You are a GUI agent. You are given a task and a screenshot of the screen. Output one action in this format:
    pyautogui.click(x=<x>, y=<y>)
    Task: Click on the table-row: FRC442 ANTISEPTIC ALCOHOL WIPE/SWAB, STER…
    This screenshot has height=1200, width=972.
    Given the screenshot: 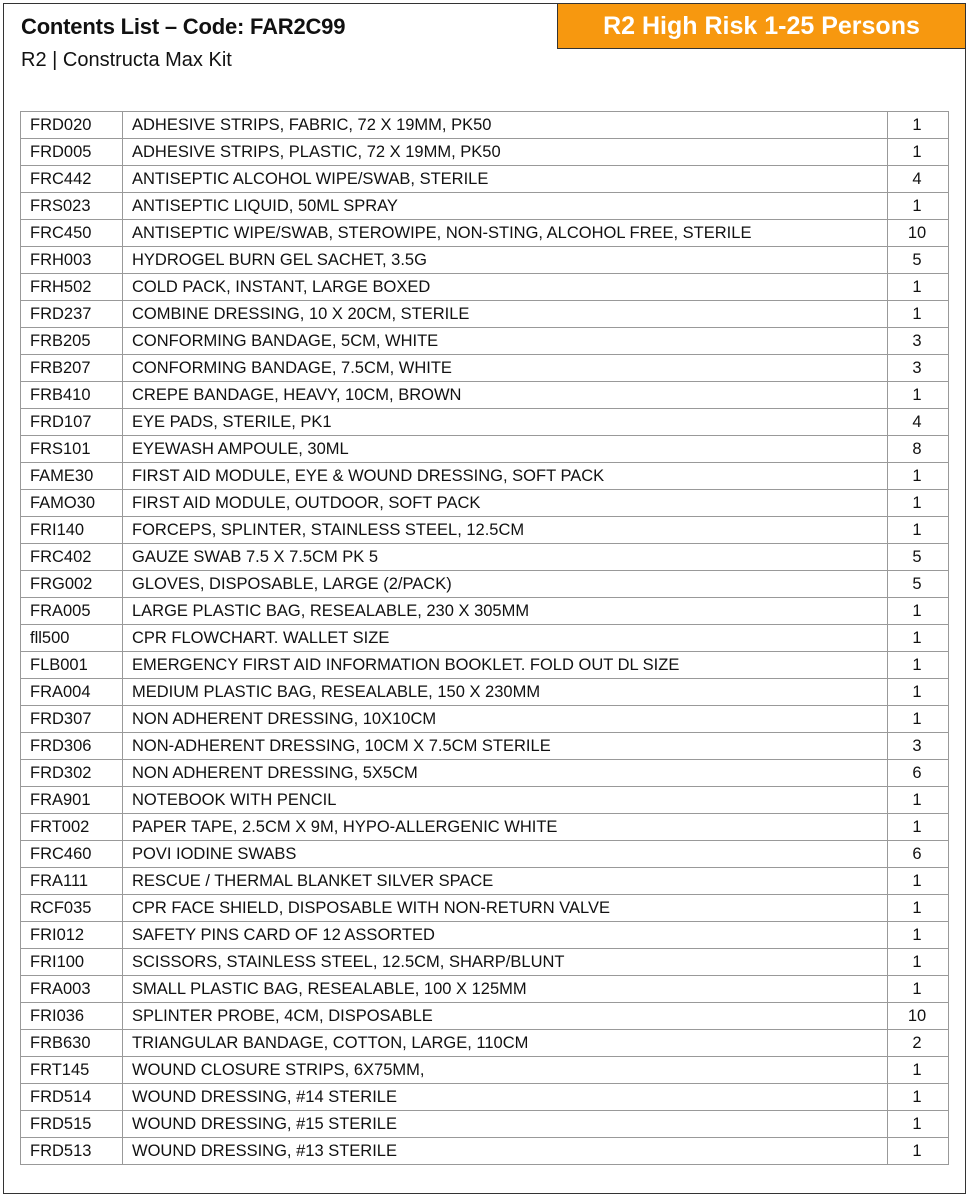 What is the action you would take?
    pyautogui.click(x=484, y=179)
    